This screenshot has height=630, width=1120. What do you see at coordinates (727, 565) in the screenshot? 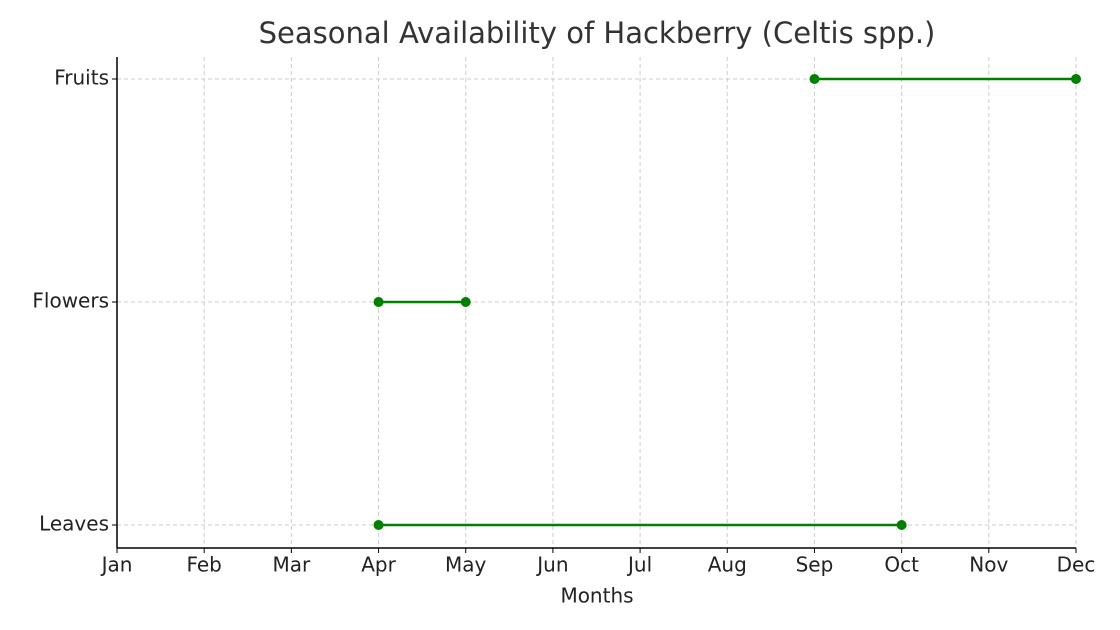
I see `x-tick-label: Aug` at bounding box center [727, 565].